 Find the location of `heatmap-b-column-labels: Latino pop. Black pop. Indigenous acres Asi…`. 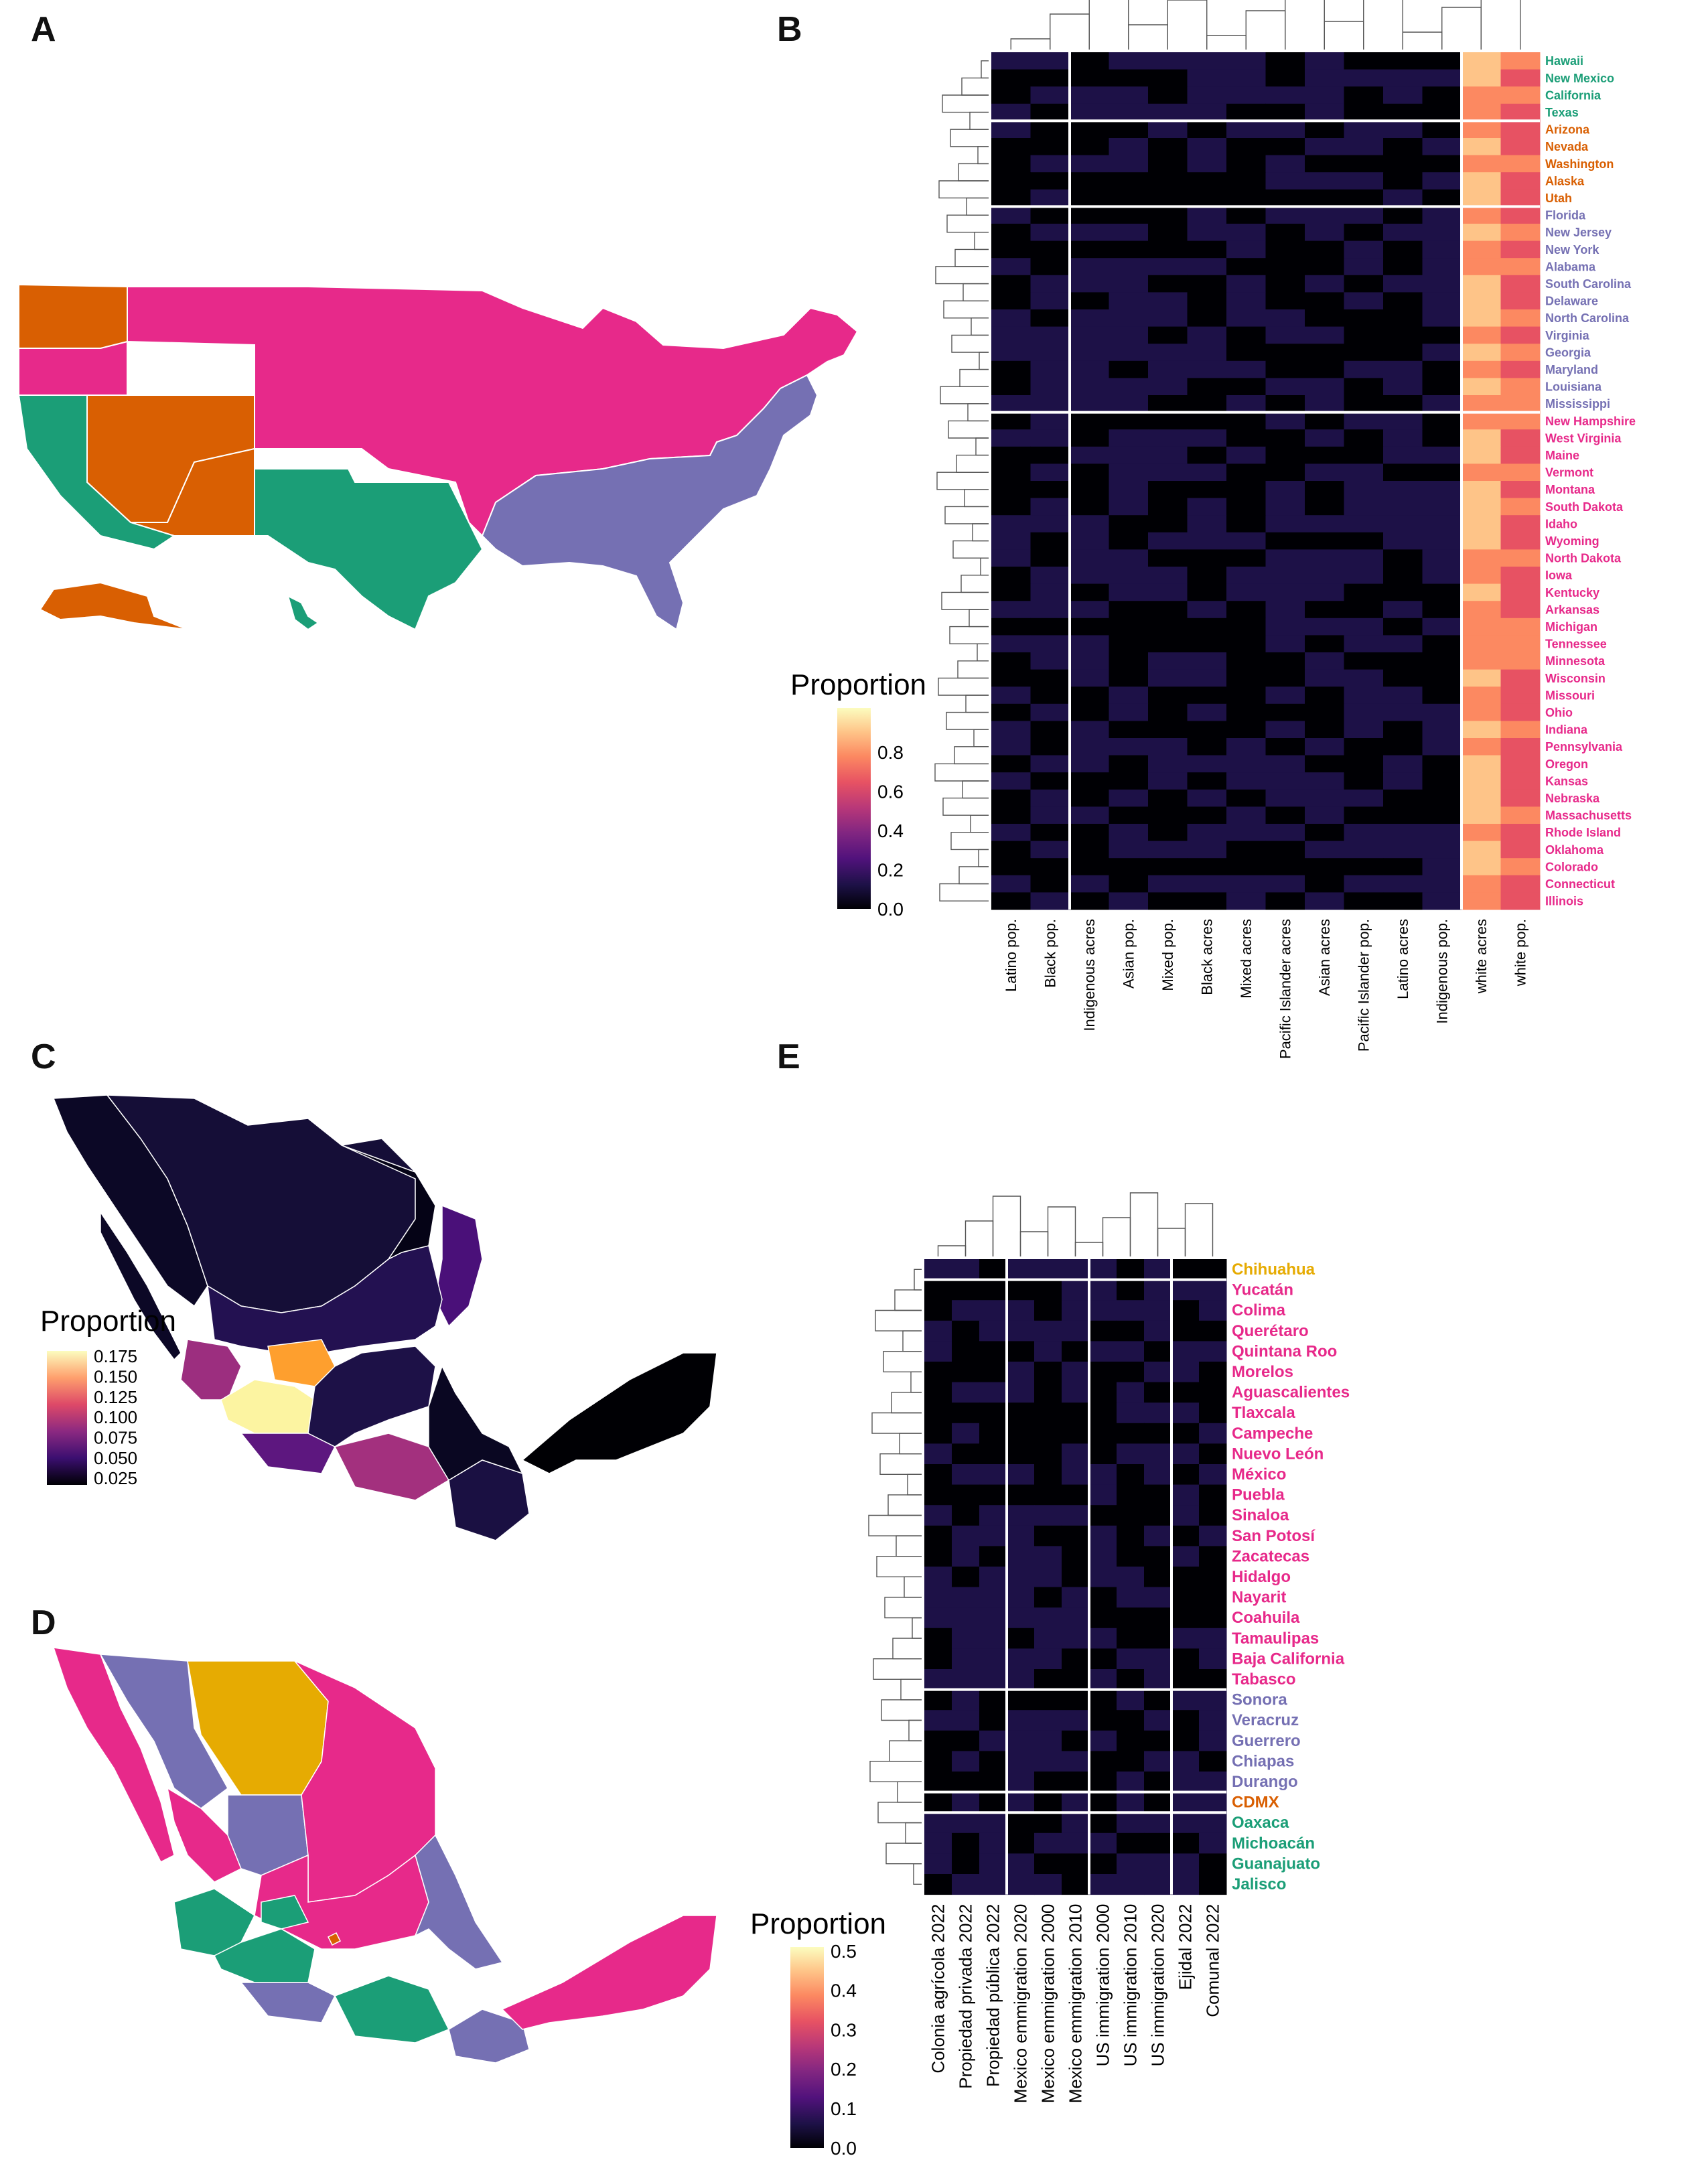

heatmap-b-column-labels: Latino pop. Black pop. Indigenous acres Asi… is located at coordinates (1266, 989).